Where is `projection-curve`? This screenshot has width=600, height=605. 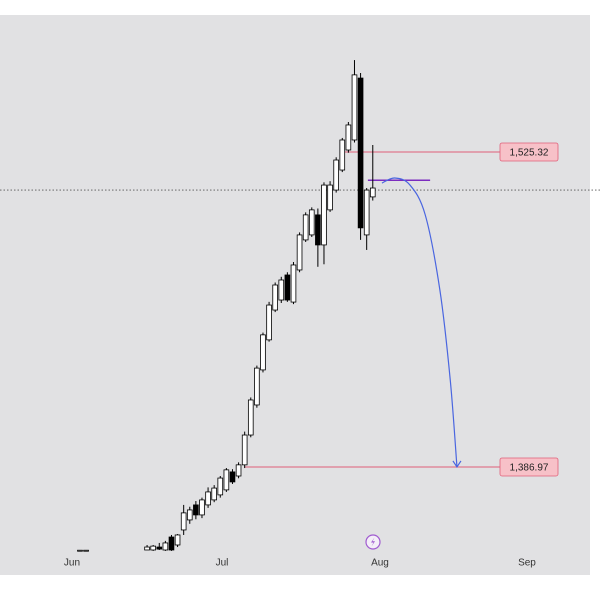 projection-curve is located at coordinates (419, 322).